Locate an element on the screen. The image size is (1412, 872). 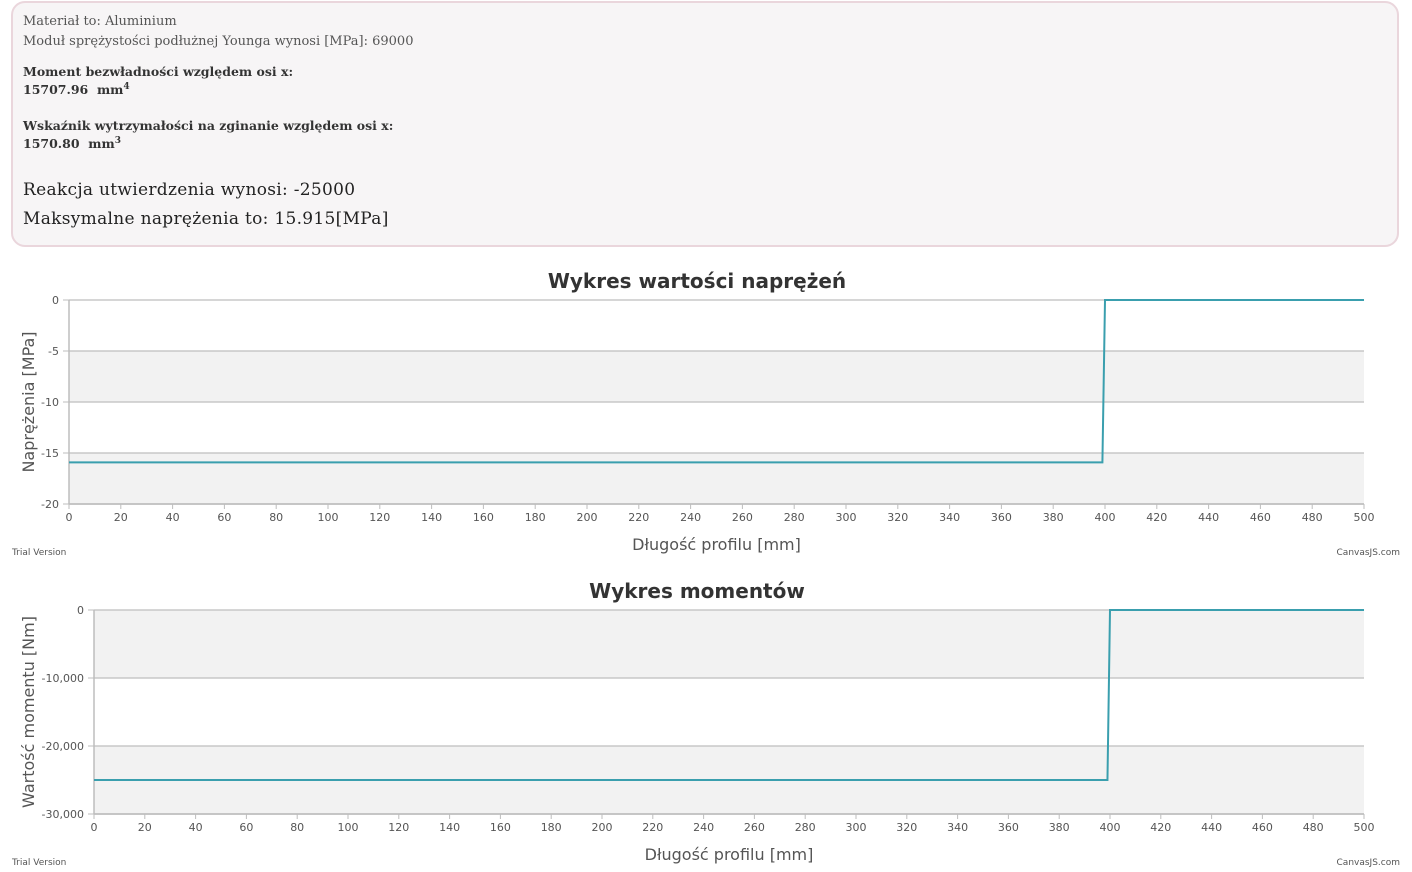
y-tick-label: -20,000 is located at coordinates (63, 746).